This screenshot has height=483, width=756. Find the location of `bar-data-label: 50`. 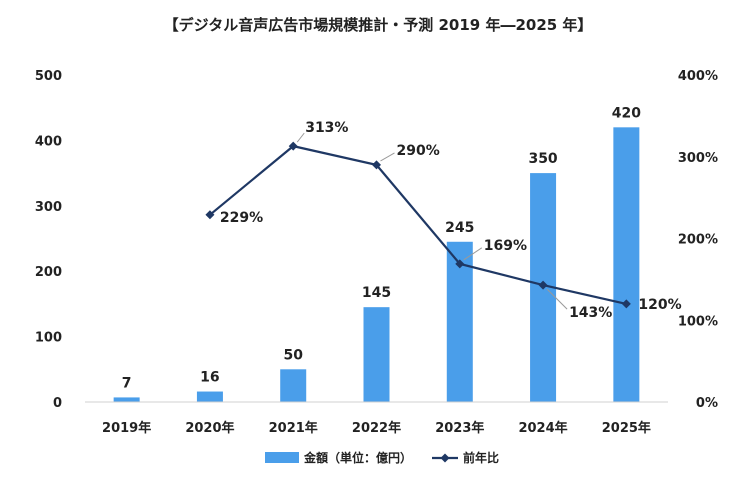

bar-data-label: 50 is located at coordinates (293, 355).